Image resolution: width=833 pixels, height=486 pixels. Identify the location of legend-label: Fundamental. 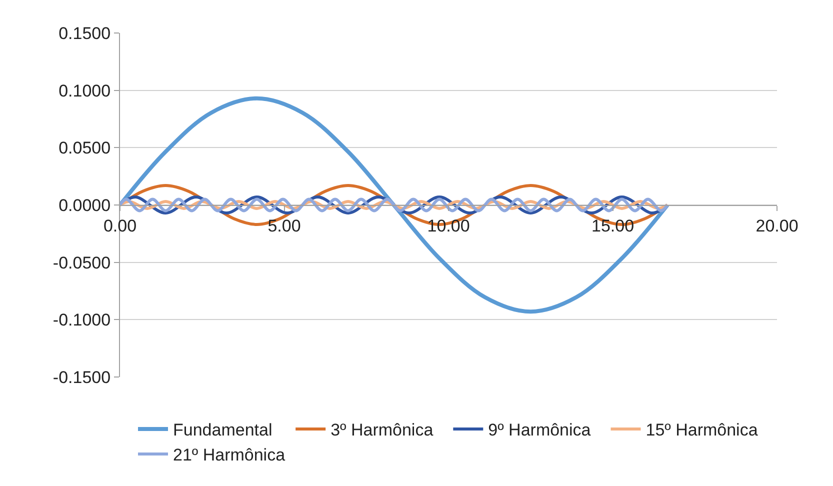
(222, 430).